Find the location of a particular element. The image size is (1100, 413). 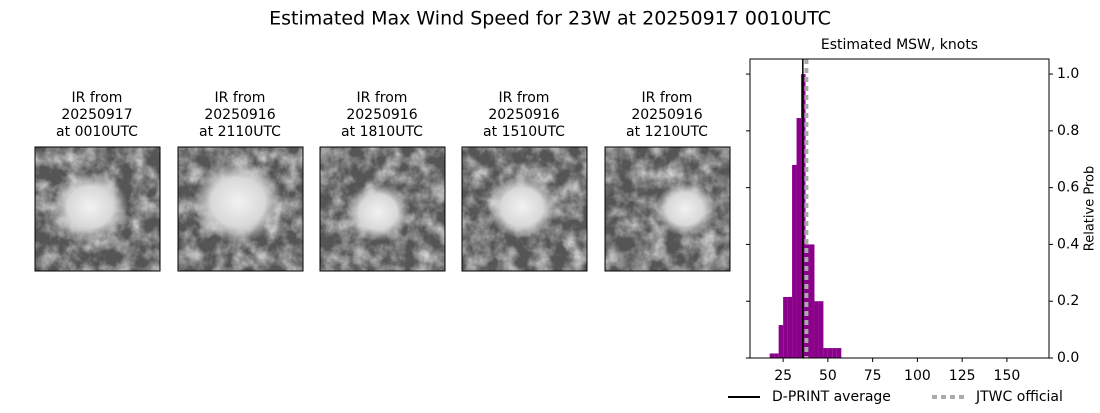

panel-caption: at 1810UTC is located at coordinates (382, 132).